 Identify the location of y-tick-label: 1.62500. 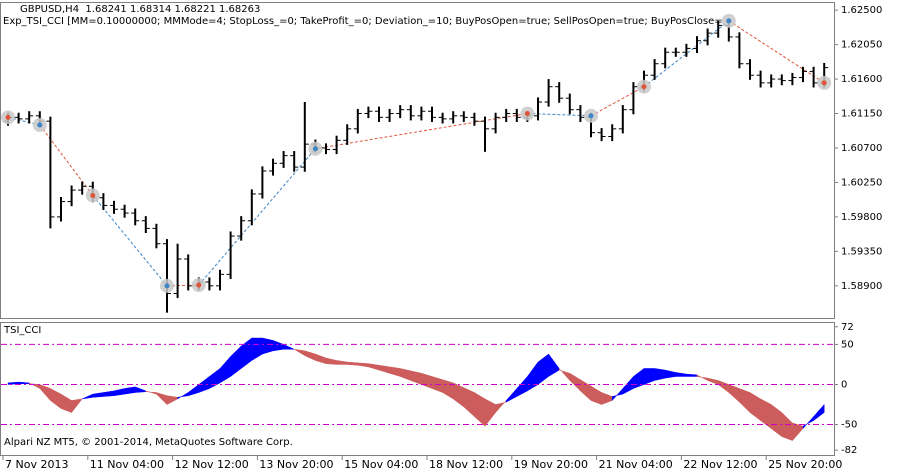
(861, 10).